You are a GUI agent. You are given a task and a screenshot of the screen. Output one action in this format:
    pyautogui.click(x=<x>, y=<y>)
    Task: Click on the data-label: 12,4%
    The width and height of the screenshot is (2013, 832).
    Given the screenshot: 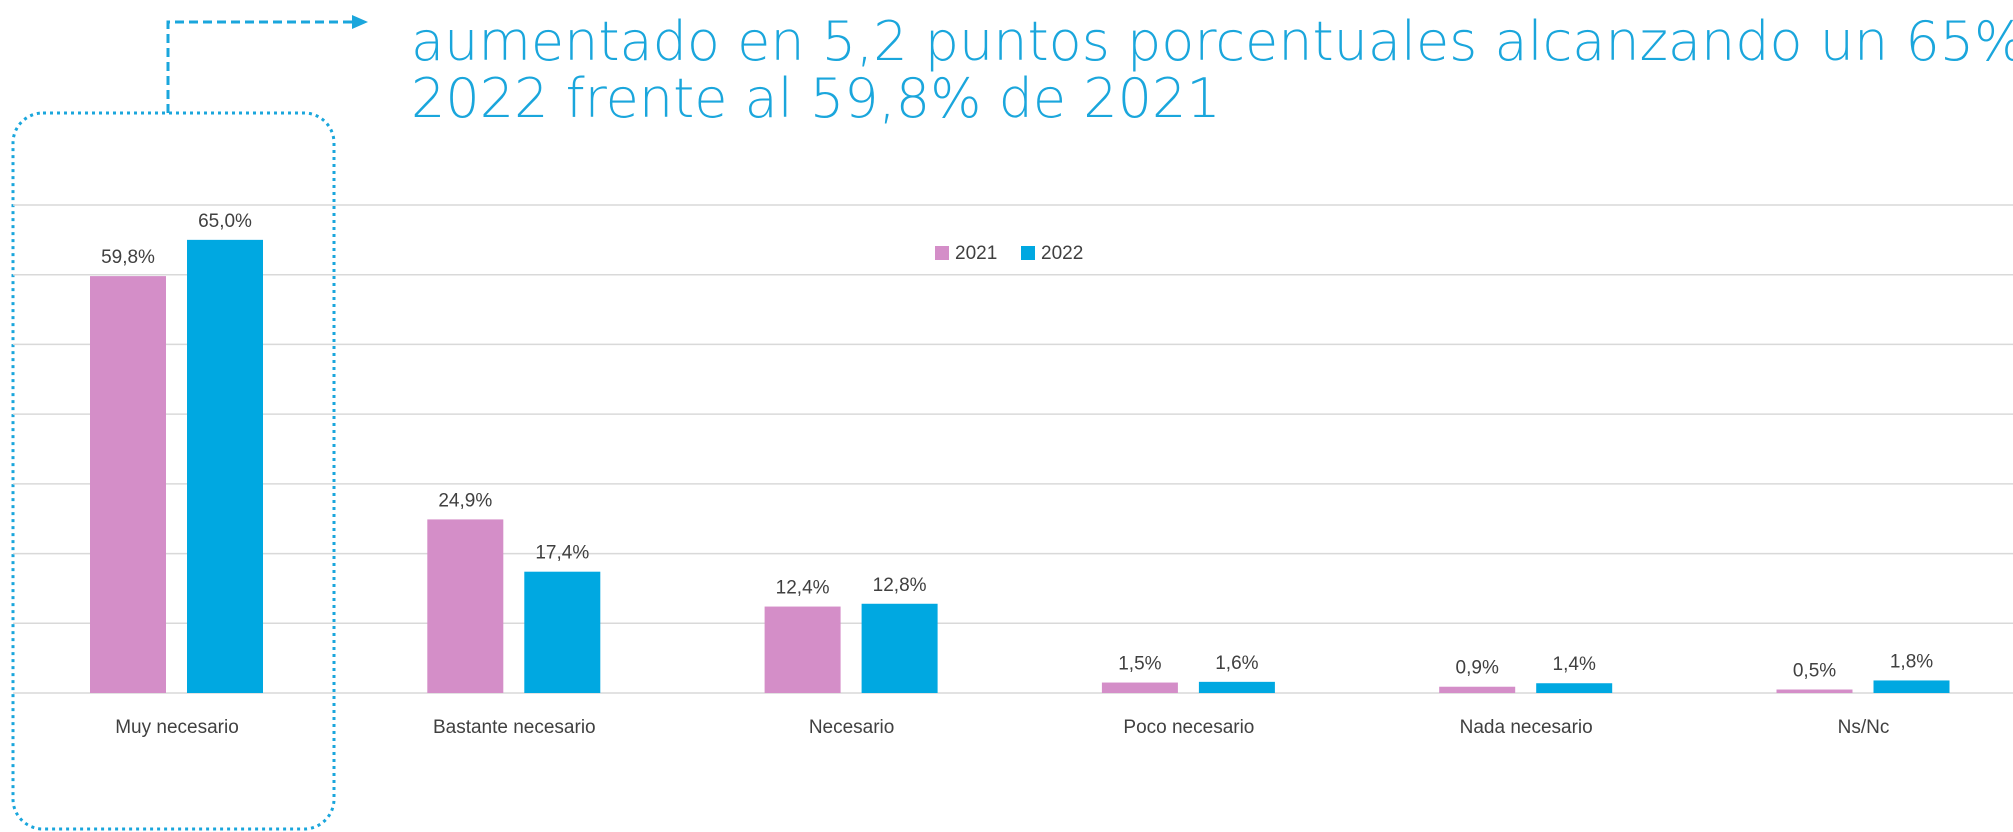 What is the action you would take?
    pyautogui.click(x=803, y=588)
    